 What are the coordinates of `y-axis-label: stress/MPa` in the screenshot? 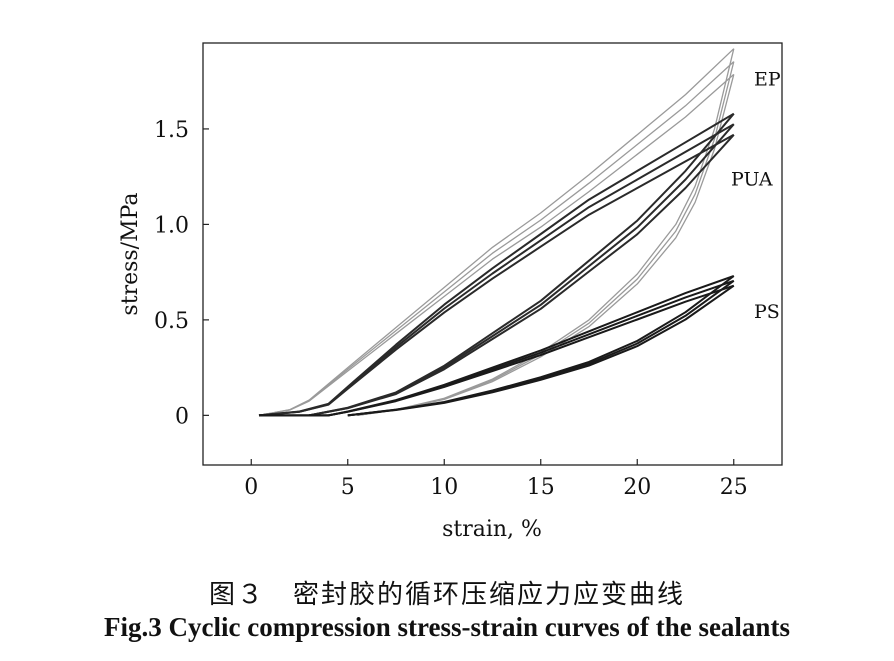 It's located at (130, 253).